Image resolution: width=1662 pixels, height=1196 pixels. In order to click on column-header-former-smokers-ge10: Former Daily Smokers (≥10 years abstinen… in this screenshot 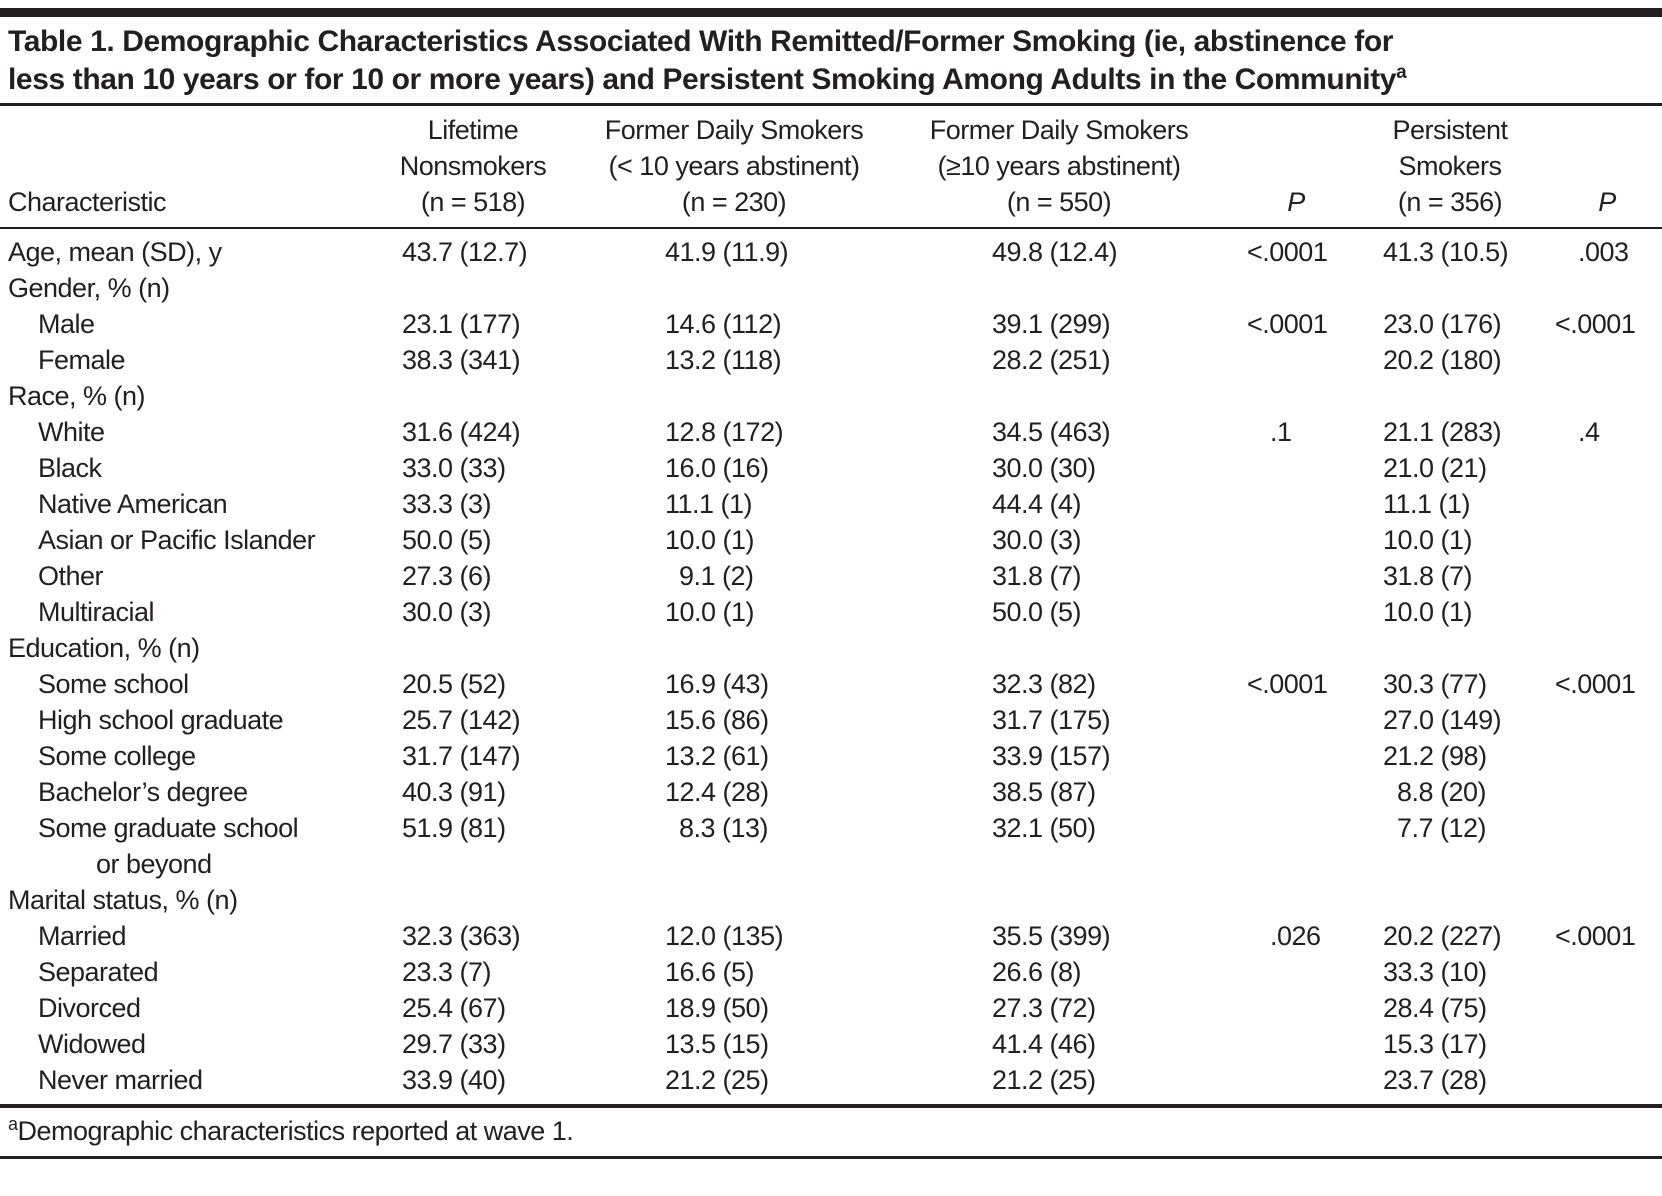, I will do `click(1059, 166)`.